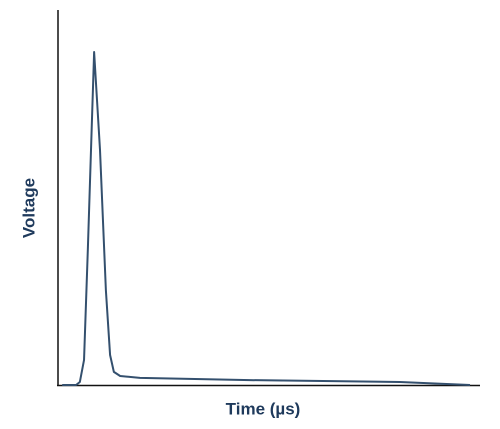 The height and width of the screenshot is (429, 500). I want to click on y-axis-label: Voltage, so click(28, 208).